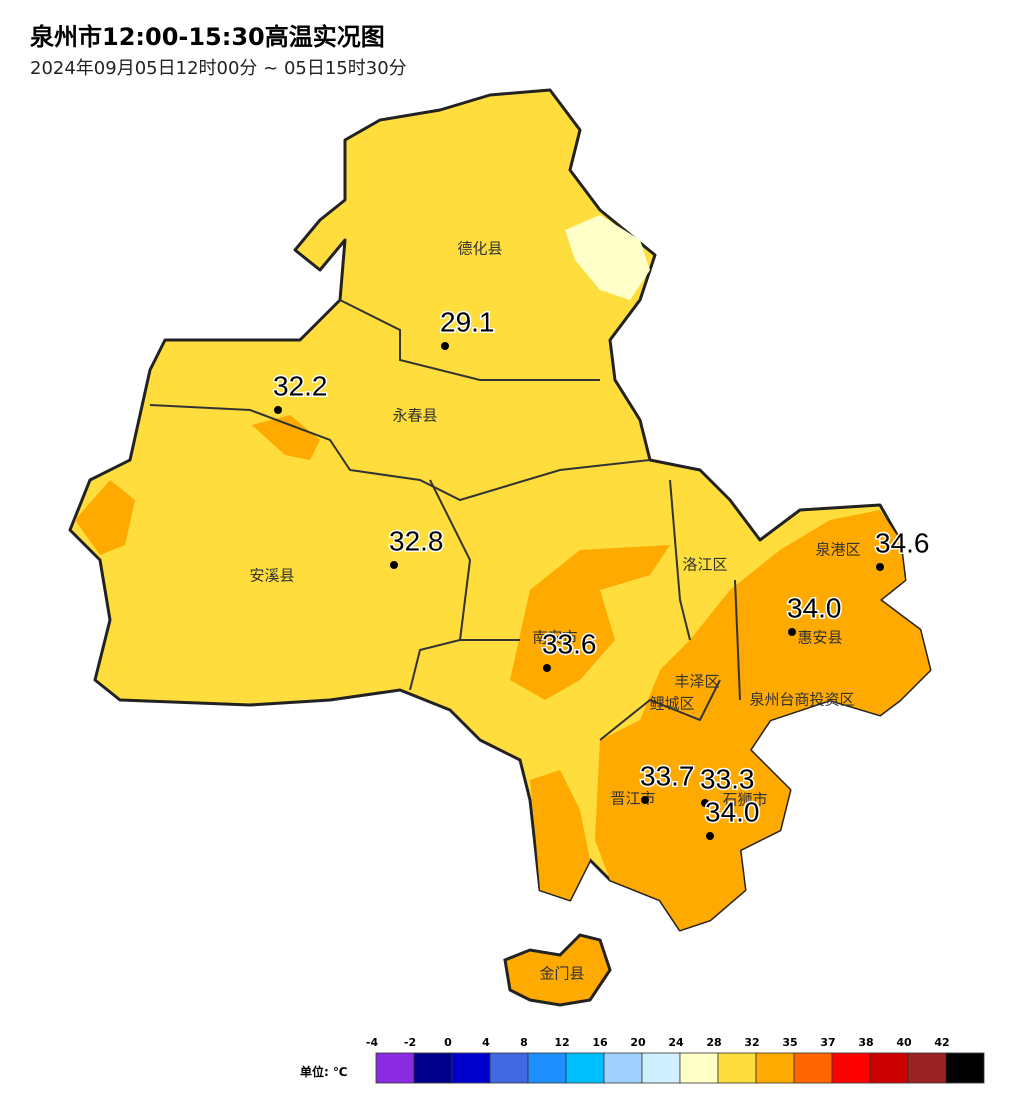  I want to click on district-label: 泉州台商投资区, so click(801, 700).